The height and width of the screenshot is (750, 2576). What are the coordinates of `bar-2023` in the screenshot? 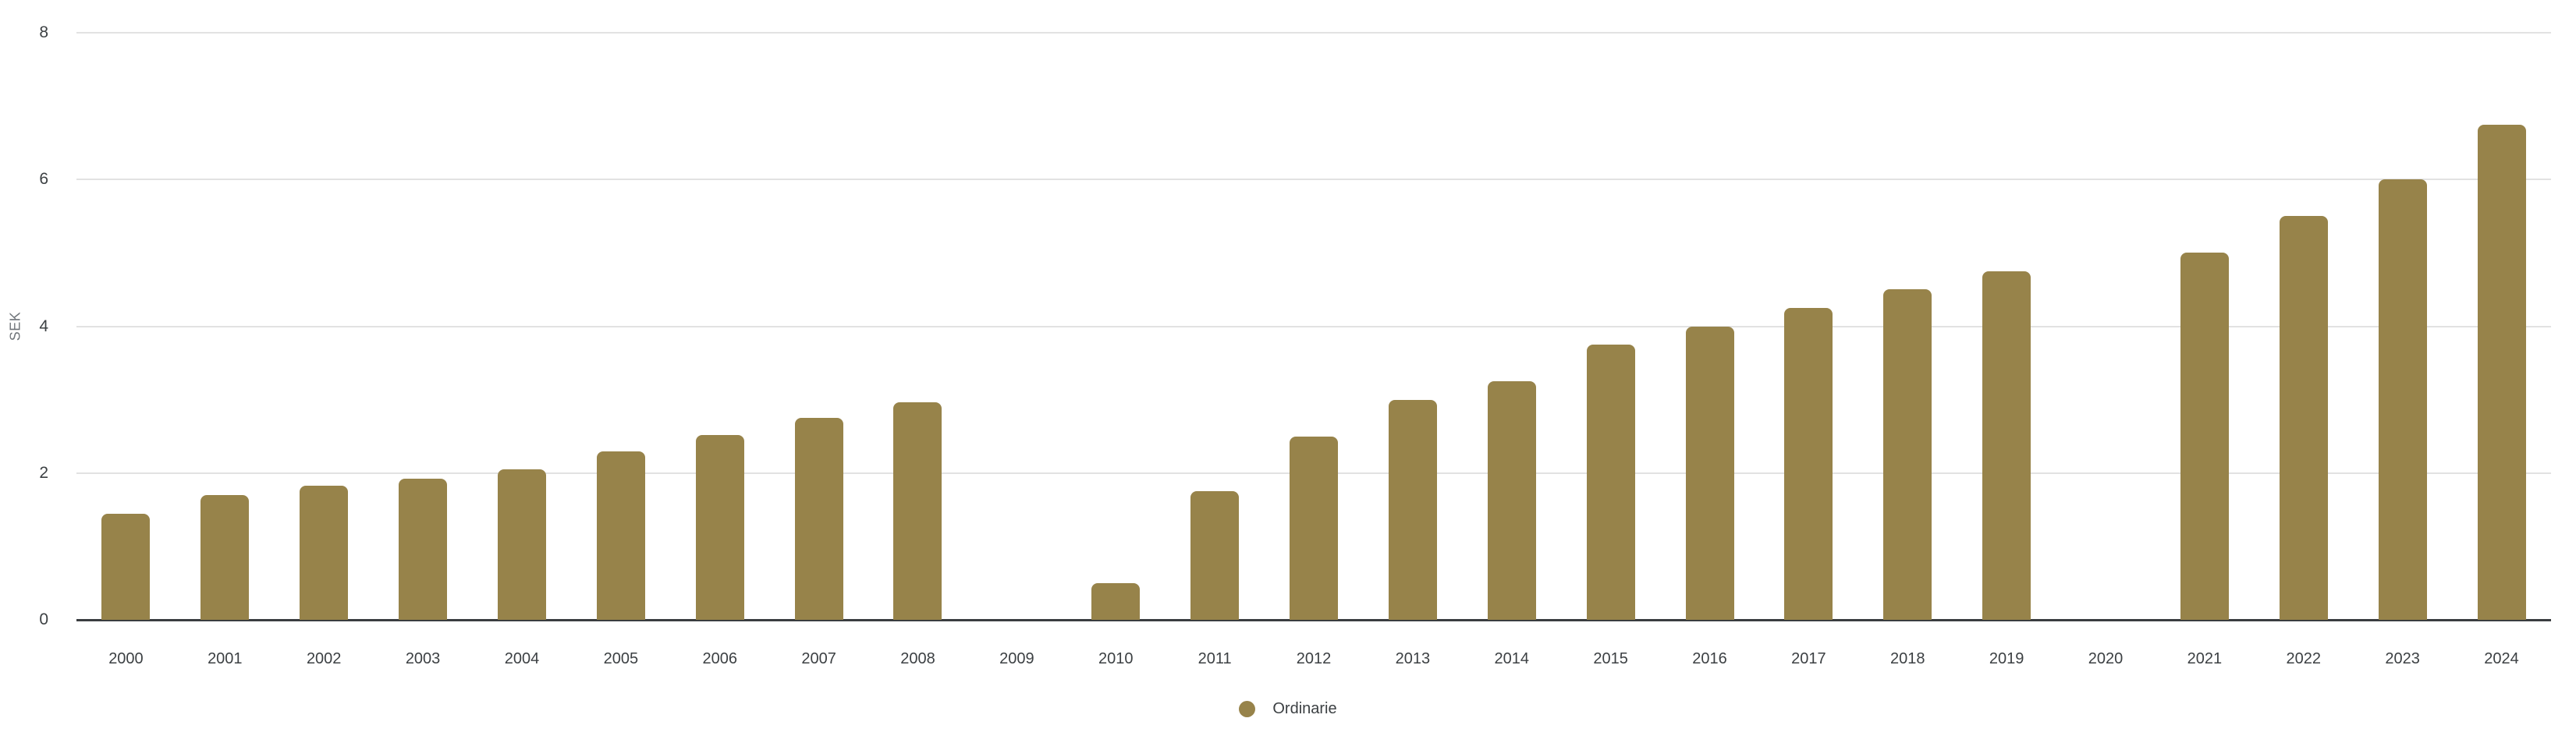 It's located at (2402, 399).